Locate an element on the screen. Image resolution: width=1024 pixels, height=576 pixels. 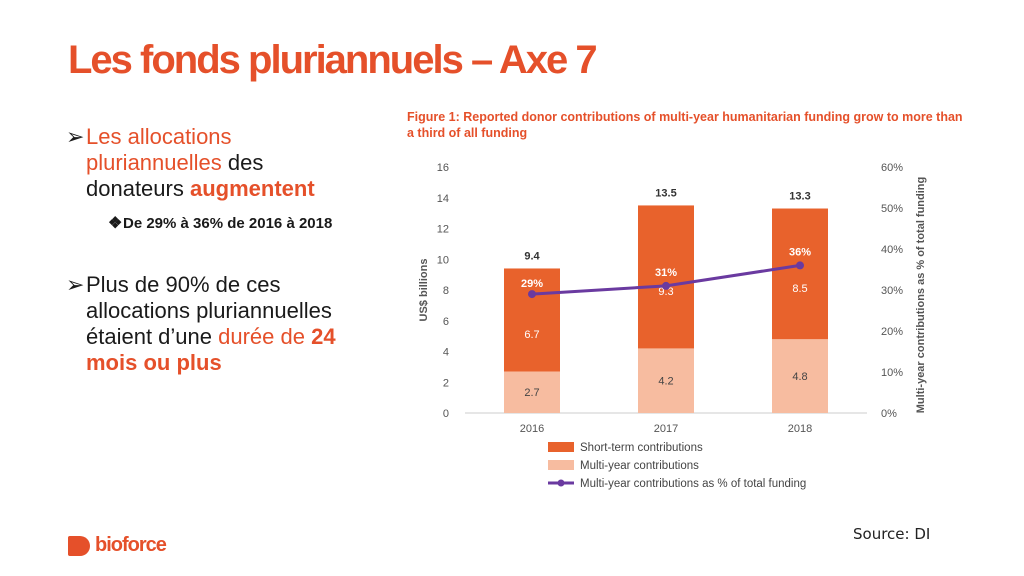
y-tick-label: 16 is located at coordinates (443, 168).